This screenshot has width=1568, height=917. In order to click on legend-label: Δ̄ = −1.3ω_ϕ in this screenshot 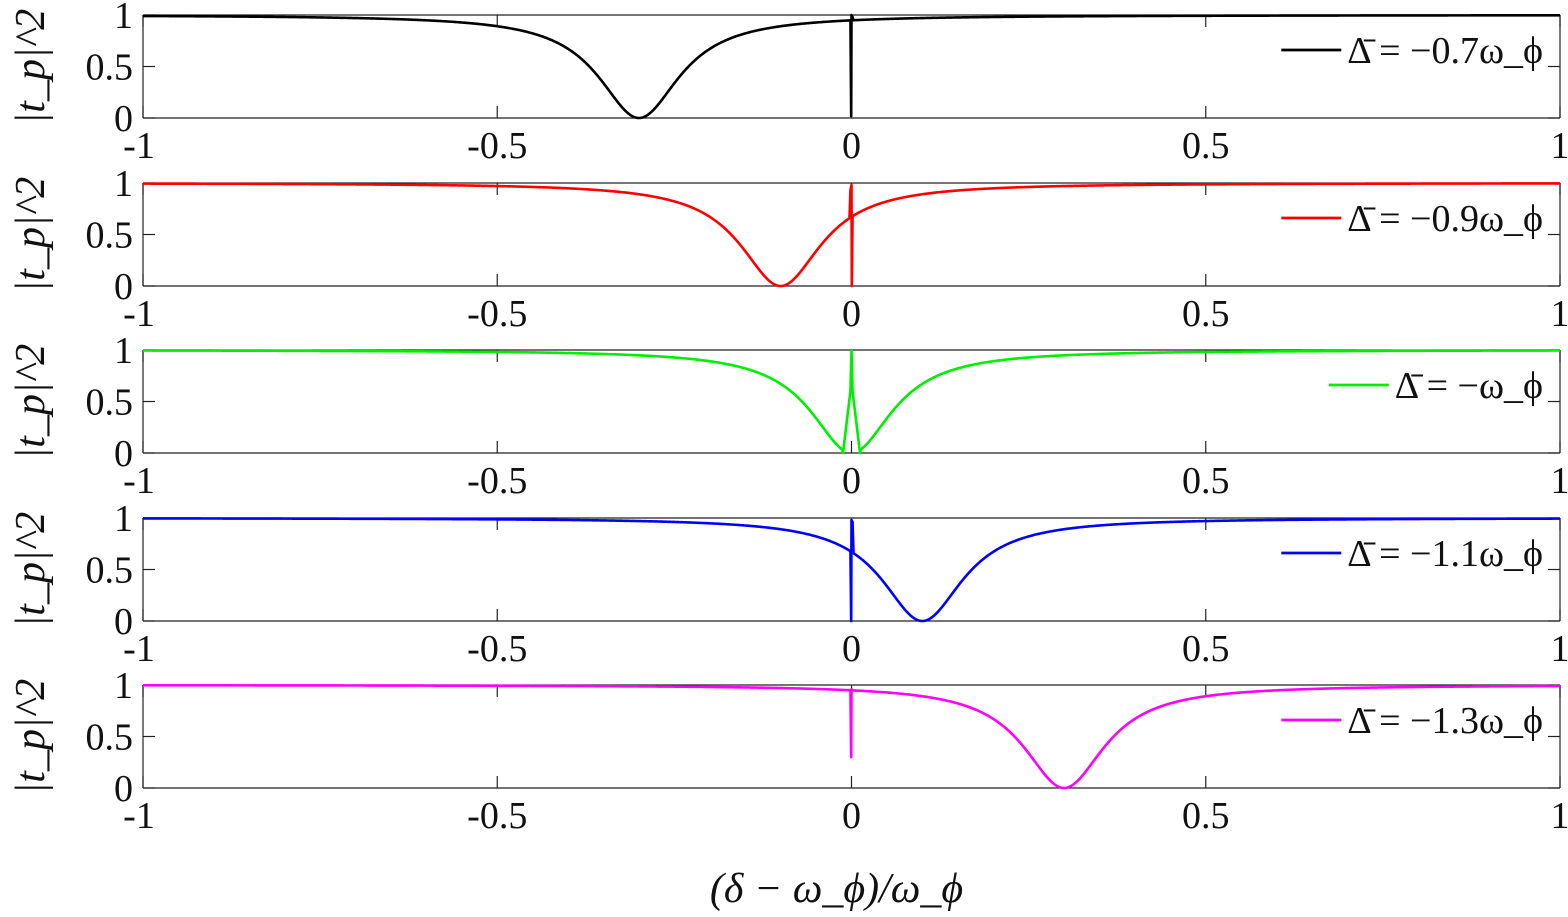, I will do `click(1445, 721)`.